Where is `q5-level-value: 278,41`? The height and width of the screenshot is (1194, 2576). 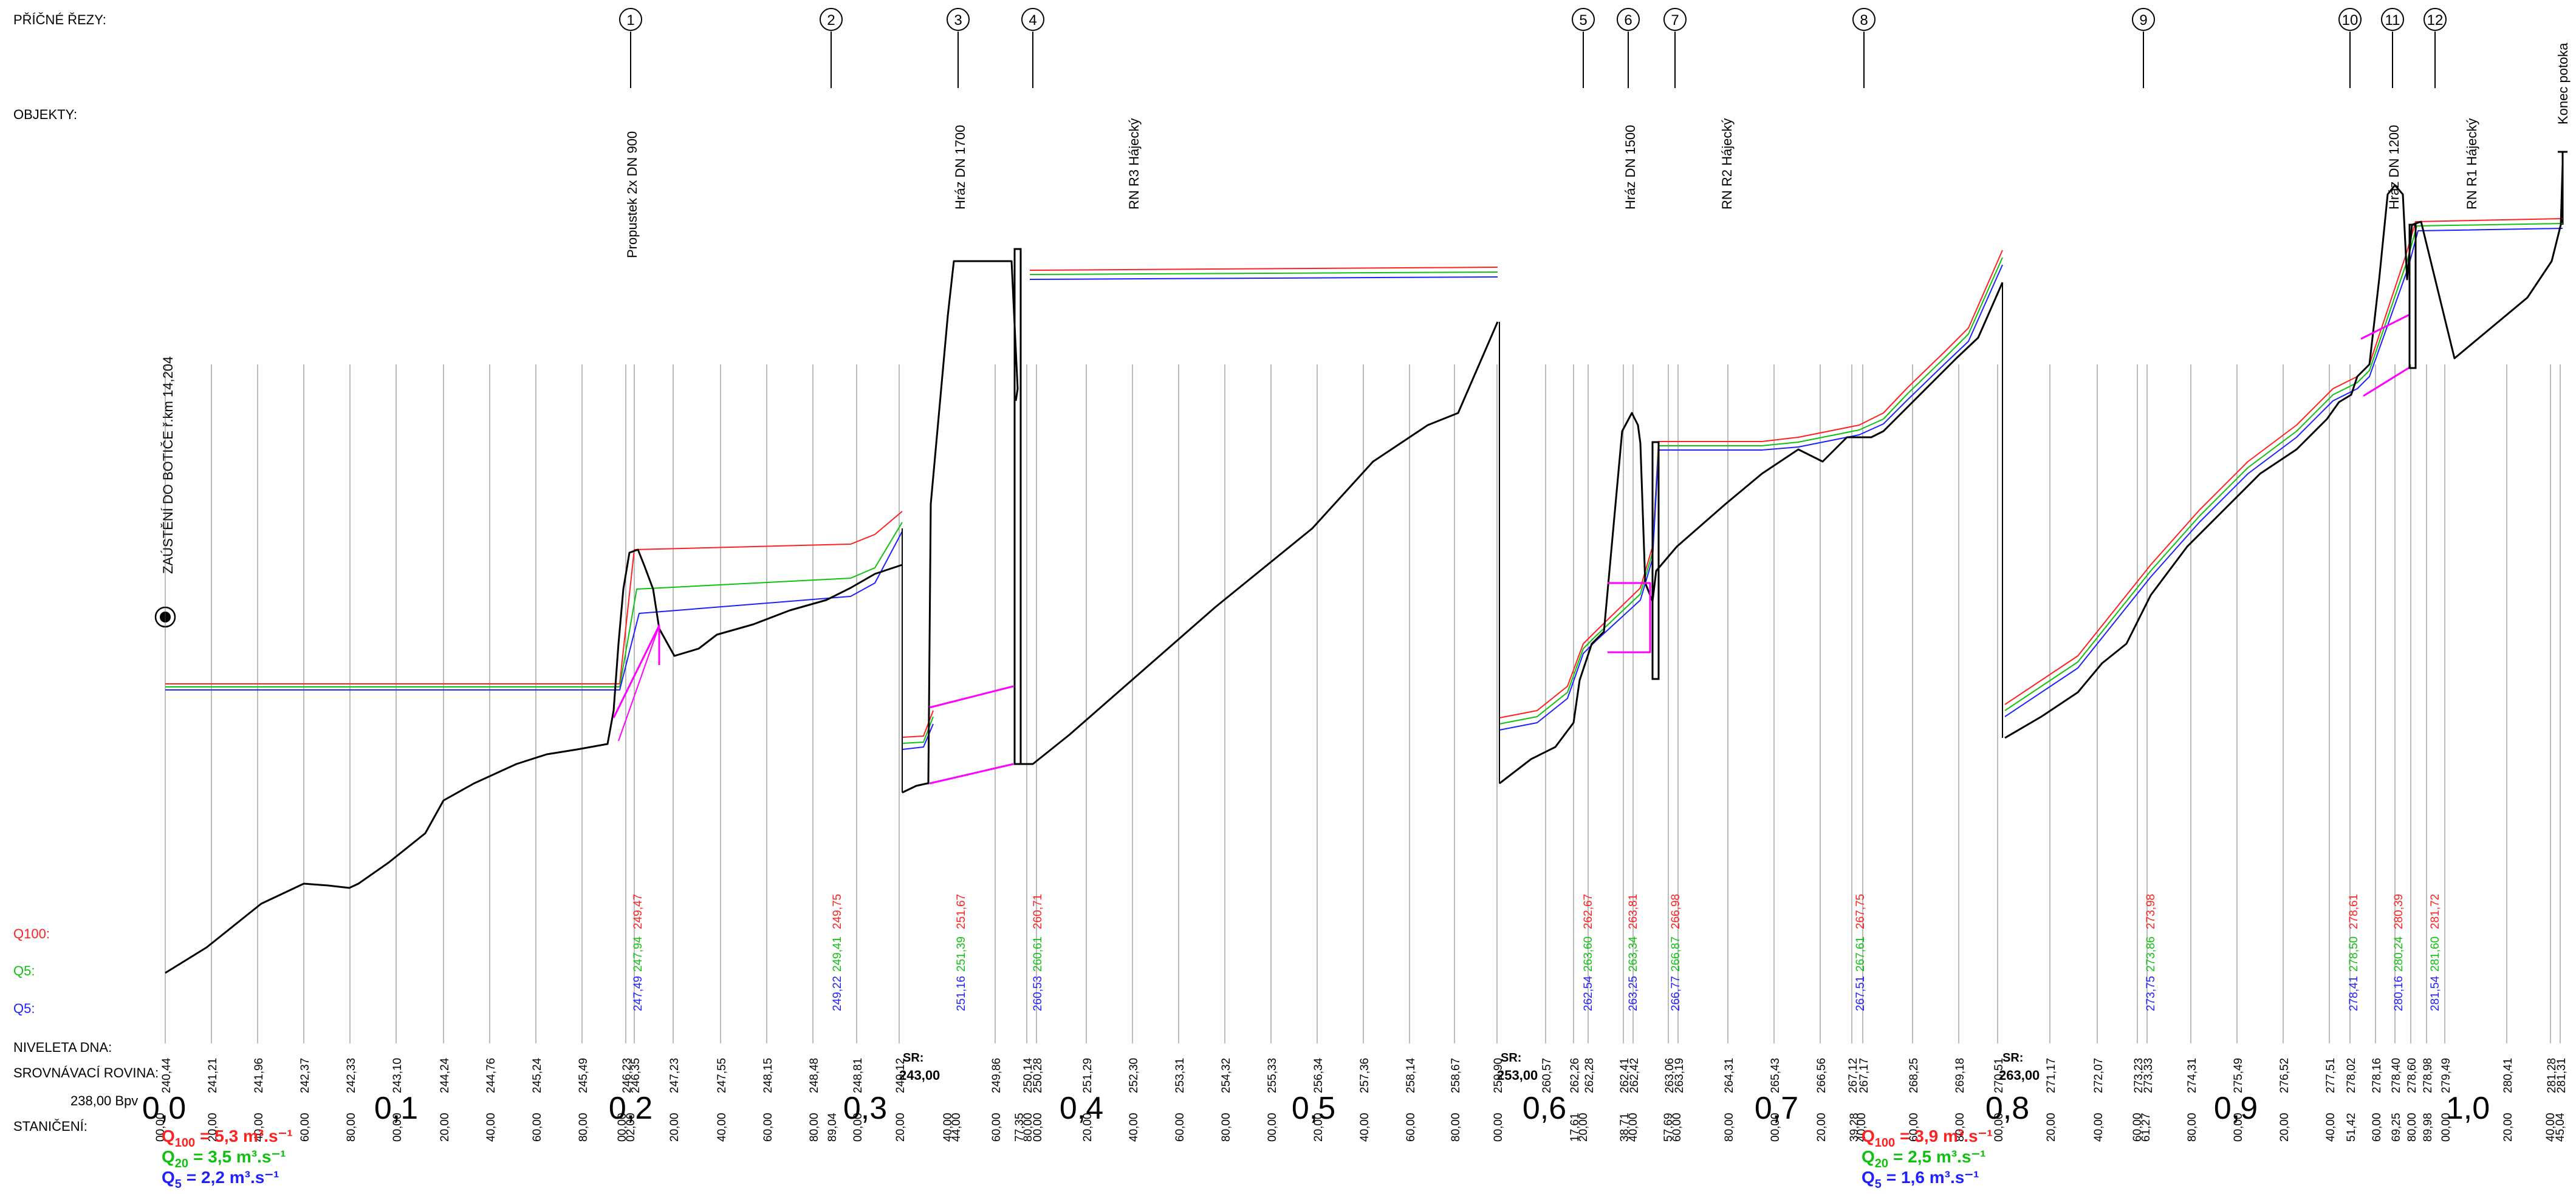
q5-level-value: 278,41 is located at coordinates (2354, 993).